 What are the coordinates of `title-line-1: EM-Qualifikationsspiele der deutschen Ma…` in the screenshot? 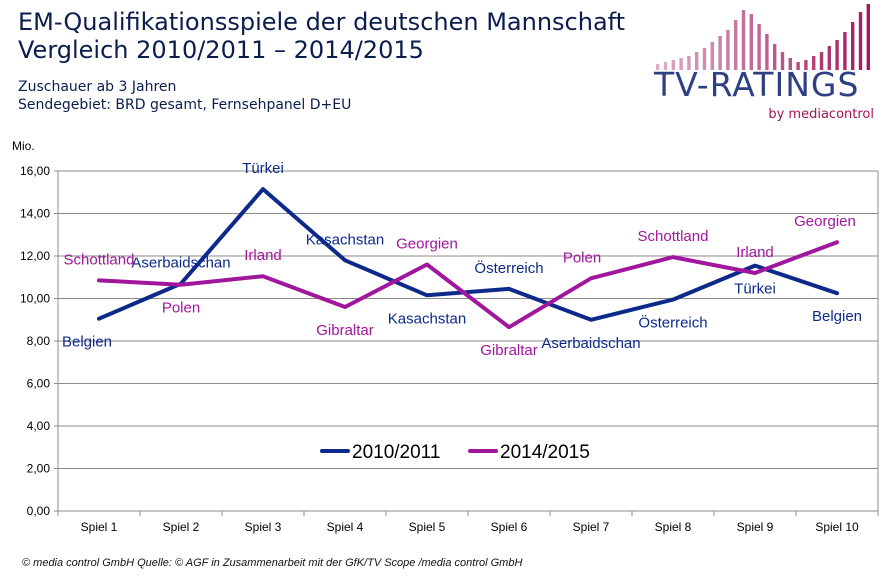 It's located at (322, 22).